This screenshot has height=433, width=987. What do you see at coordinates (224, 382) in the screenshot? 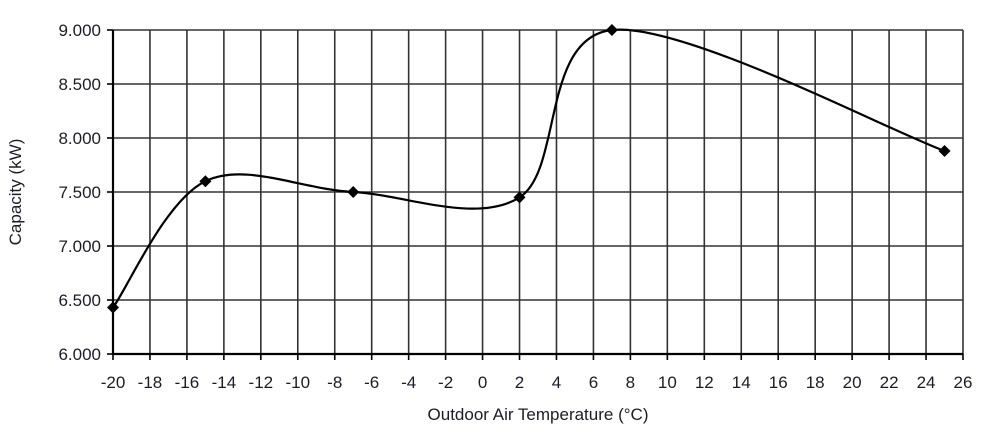
I see `x-tick-label: -14` at bounding box center [224, 382].